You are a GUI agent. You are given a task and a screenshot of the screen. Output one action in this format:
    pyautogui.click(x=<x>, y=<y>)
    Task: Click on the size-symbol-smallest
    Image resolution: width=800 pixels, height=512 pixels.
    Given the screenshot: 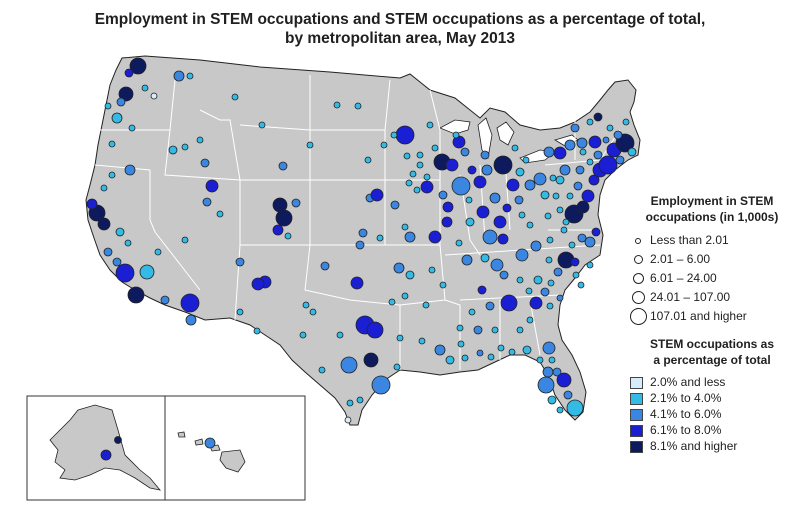 What is the action you would take?
    pyautogui.click(x=638, y=240)
    